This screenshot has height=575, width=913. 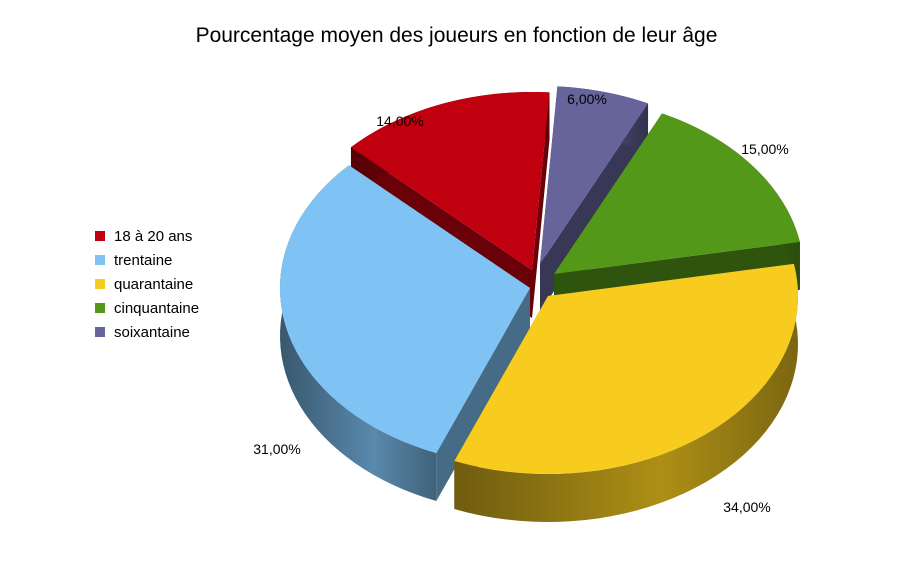 I want to click on data-label-cinquantaine: 15,00%, so click(x=764, y=149).